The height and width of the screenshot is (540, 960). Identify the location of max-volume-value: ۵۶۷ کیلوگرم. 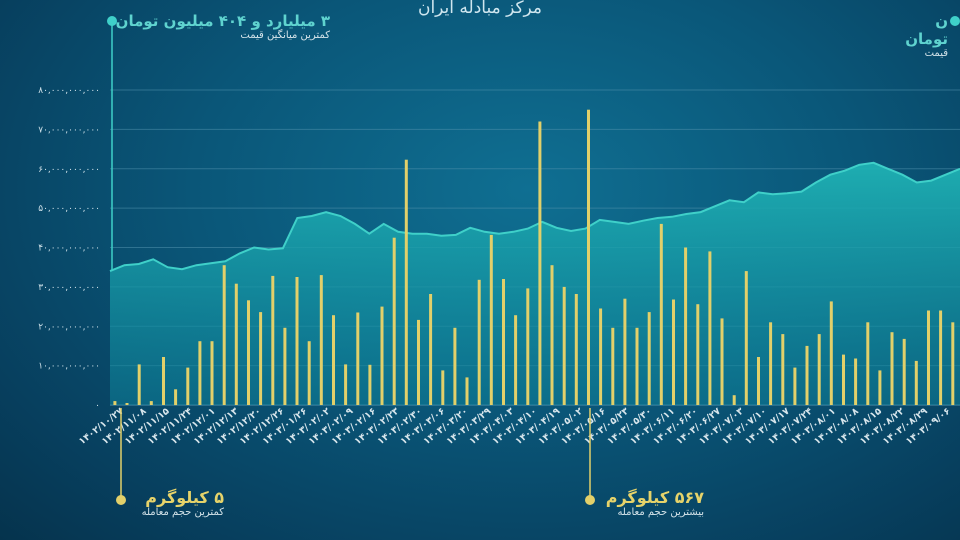
(654, 497).